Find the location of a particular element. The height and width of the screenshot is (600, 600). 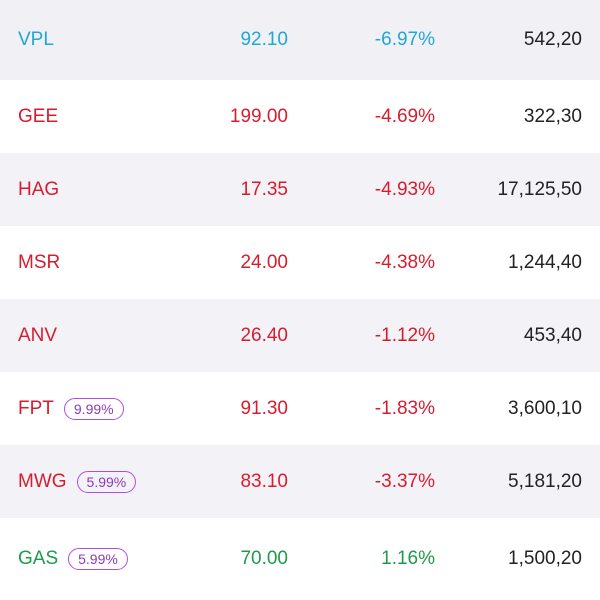

stock-volume: 1,500,20 is located at coordinates (545, 558).